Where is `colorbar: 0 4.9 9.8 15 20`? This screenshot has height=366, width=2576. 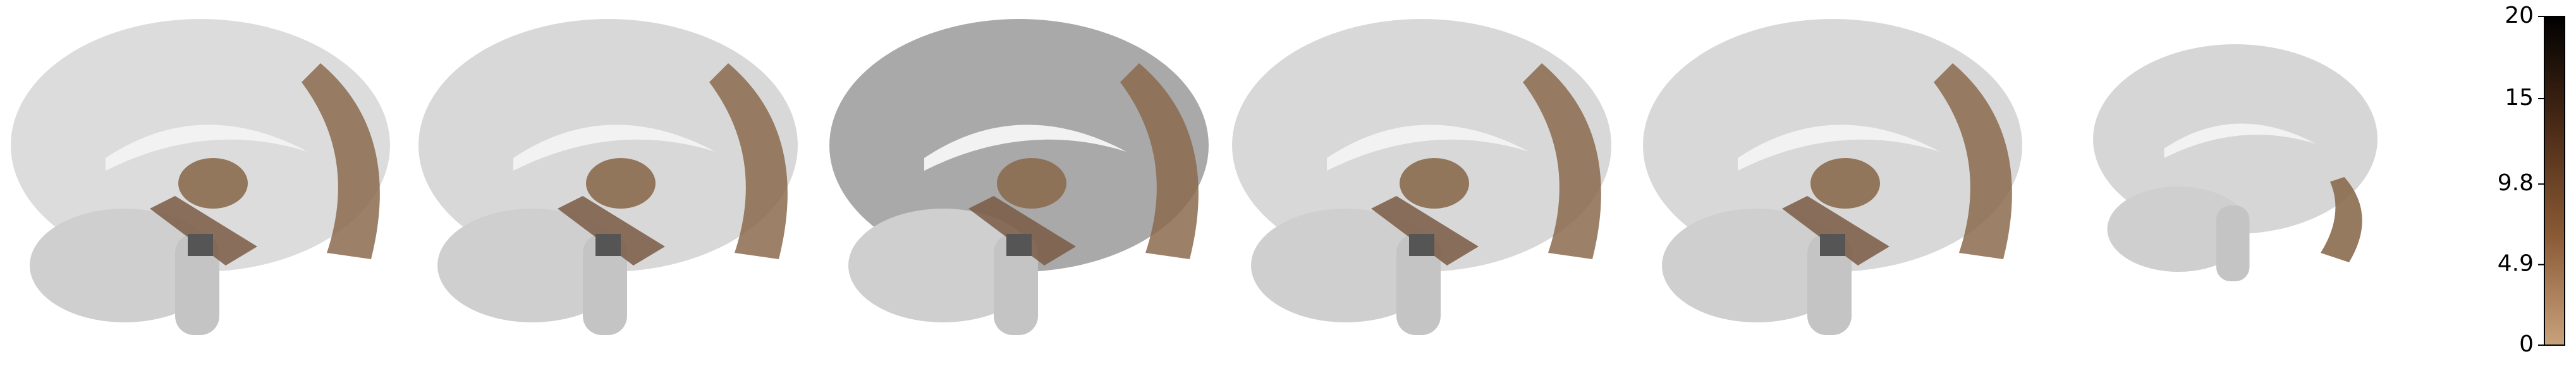
colorbar: 0 4.9 9.8 15 20 is located at coordinates (2531, 180).